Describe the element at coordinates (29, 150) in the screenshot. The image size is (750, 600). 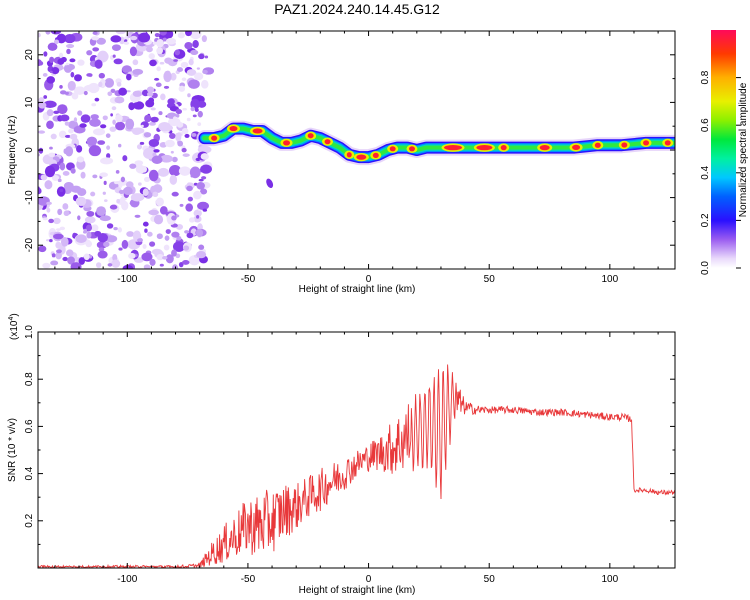
I see `spectrogram-ytick-label: 0` at that location.